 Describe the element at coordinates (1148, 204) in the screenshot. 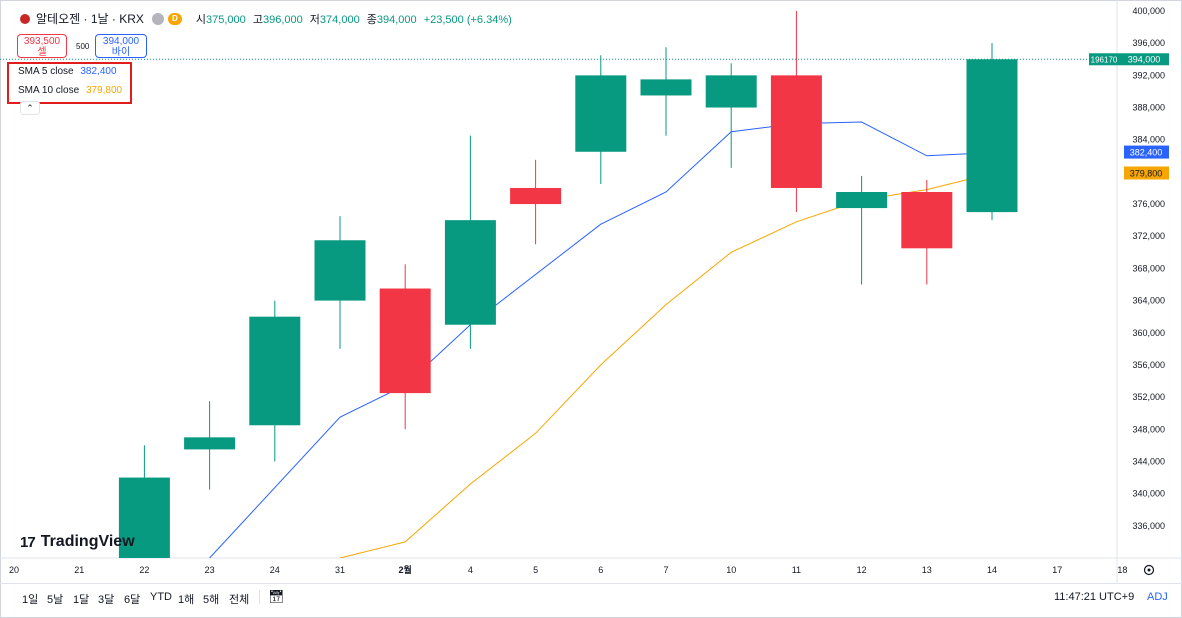

I see `y-tick-label: 376,000` at that location.